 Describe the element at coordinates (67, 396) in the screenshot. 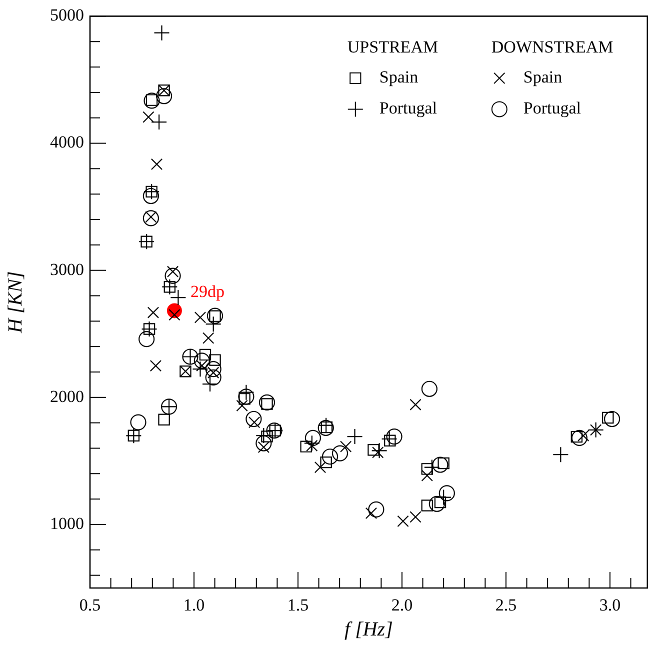

I see `y-tick-label: 2000` at that location.